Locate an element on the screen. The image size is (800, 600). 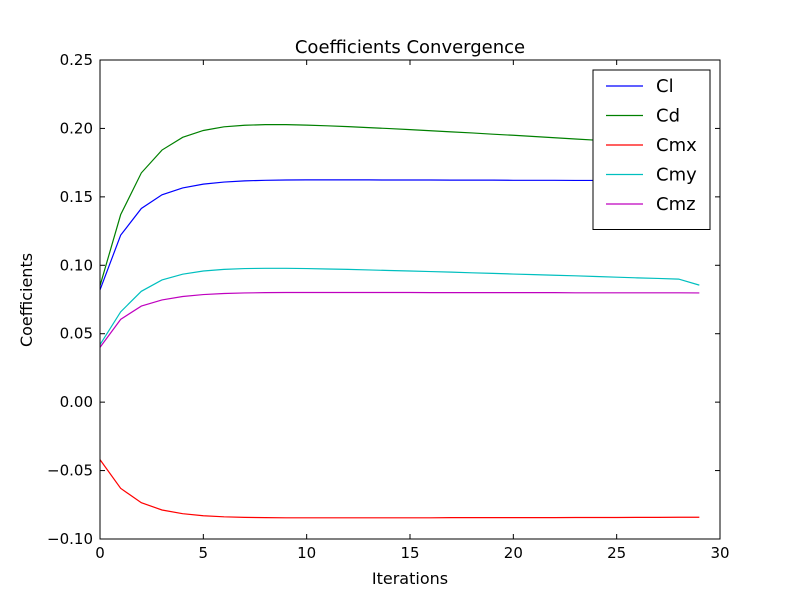
x-tick-label: 20 is located at coordinates (513, 553).